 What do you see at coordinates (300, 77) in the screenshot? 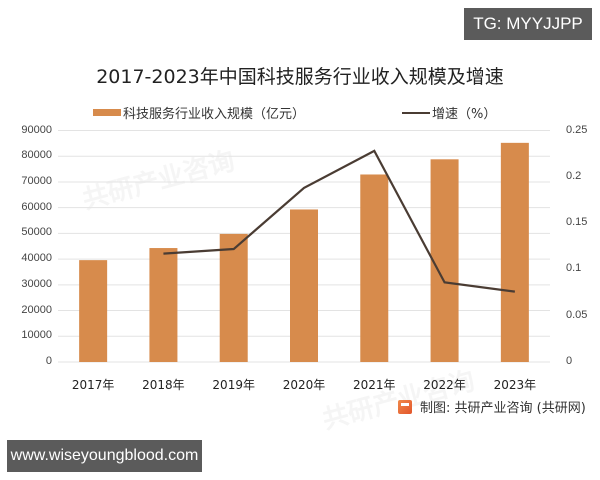
I see `chart-title: 2017-2023年中国科技服务行业收入规模及增速` at bounding box center [300, 77].